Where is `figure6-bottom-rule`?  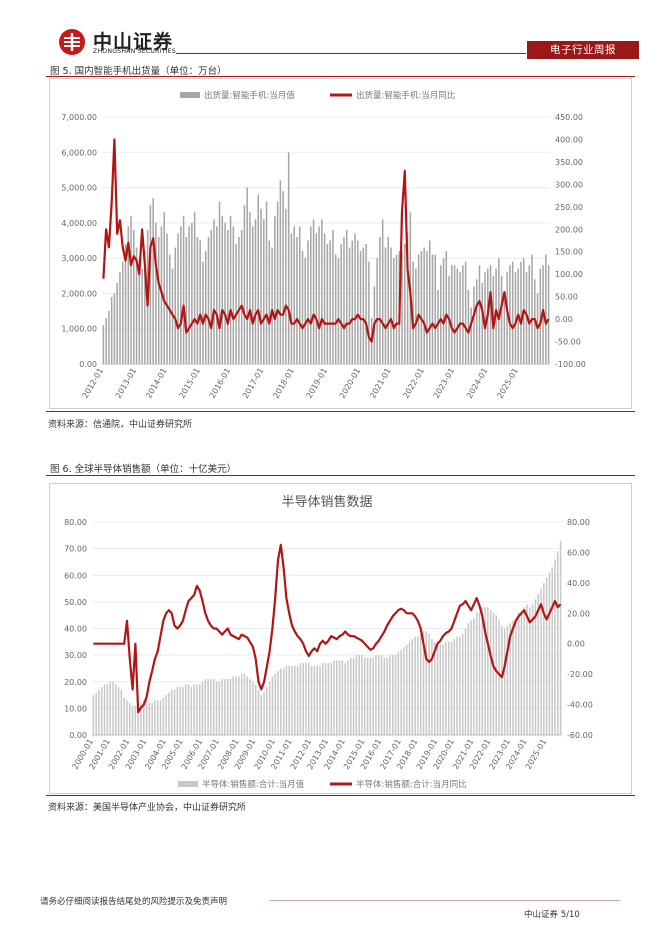 figure6-bottom-rule is located at coordinates (340, 795).